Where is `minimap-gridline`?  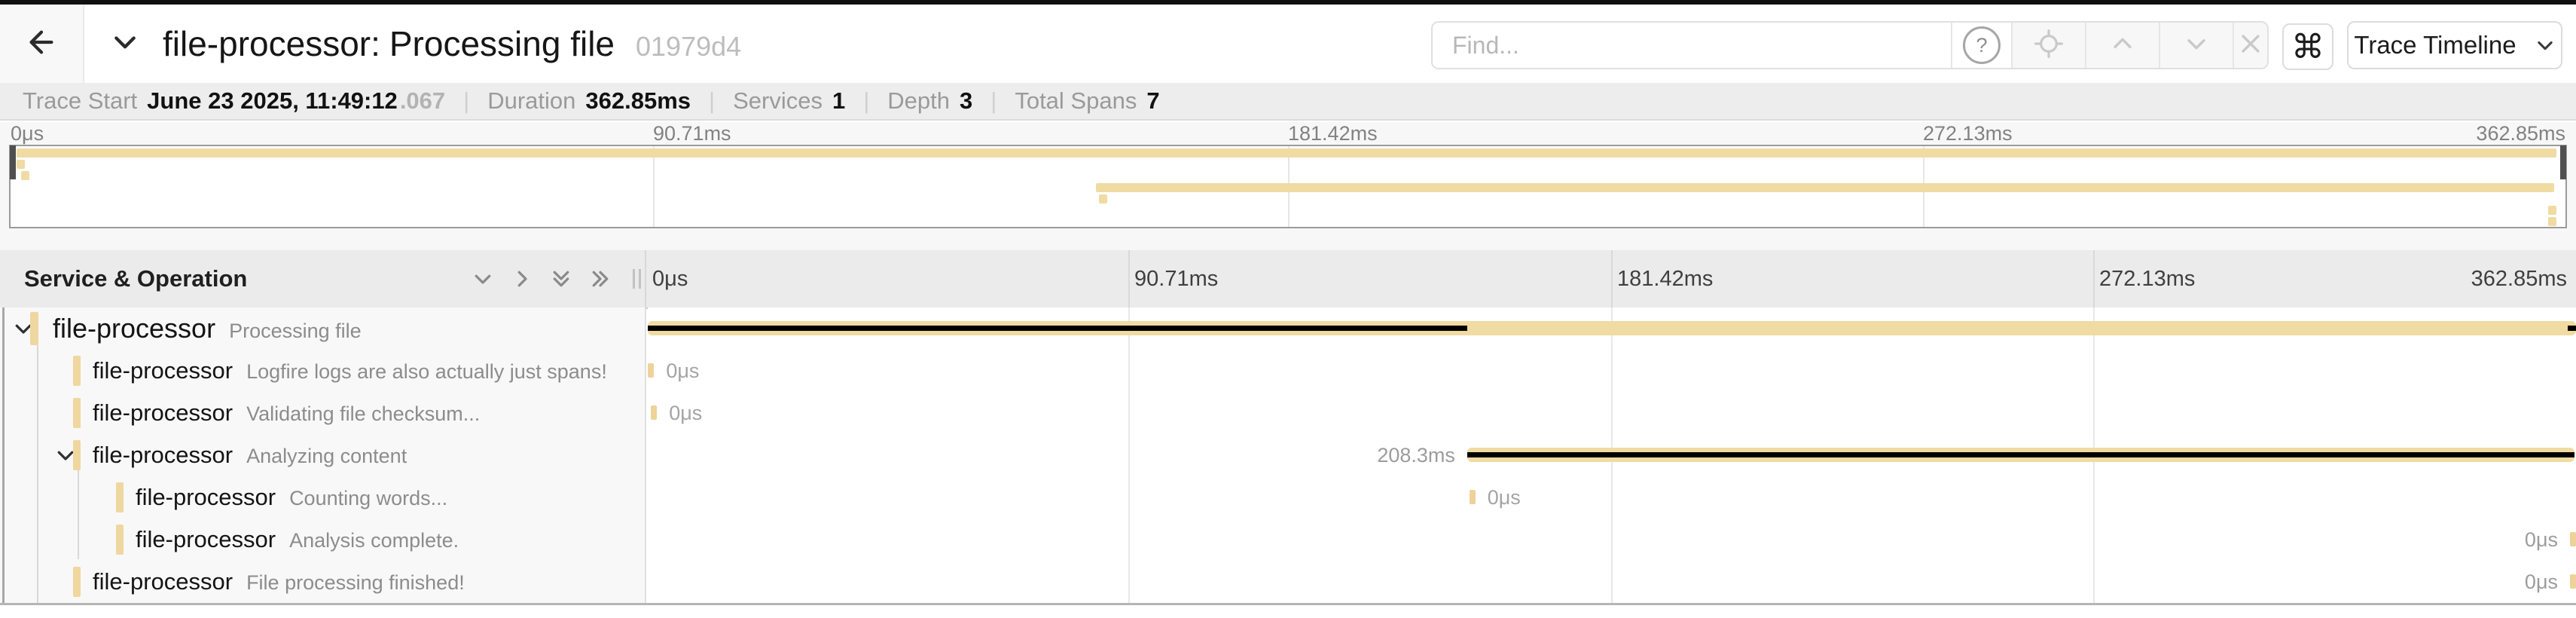 minimap-gridline is located at coordinates (654, 186).